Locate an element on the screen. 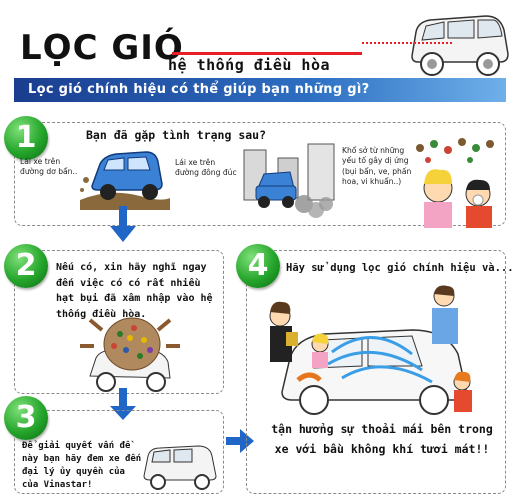 The height and width of the screenshot is (502, 520). step-3-panel is located at coordinates (119, 452).